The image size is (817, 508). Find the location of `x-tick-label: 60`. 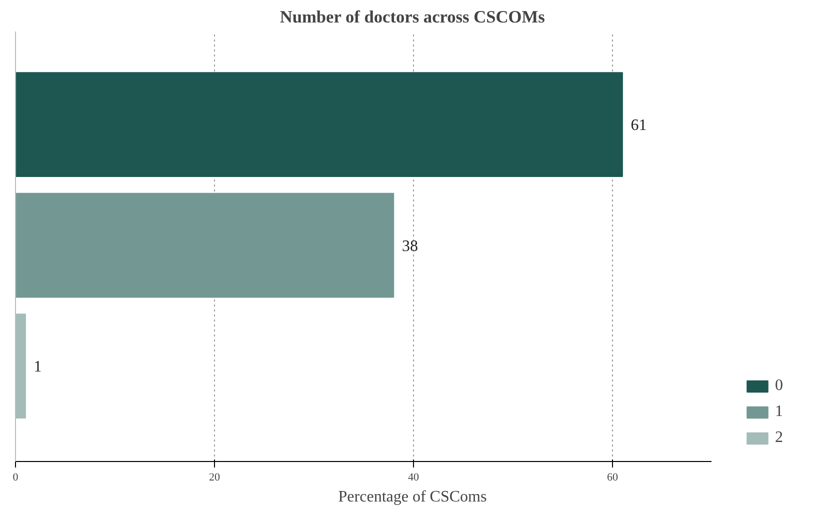

x-tick-label: 60 is located at coordinates (612, 478).